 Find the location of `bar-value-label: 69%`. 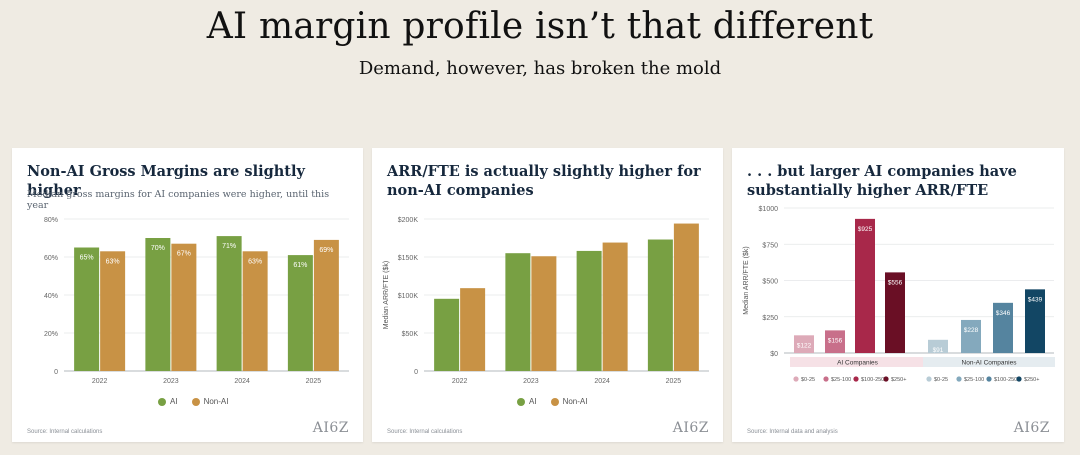

bar-value-label: 69% is located at coordinates (326, 250).